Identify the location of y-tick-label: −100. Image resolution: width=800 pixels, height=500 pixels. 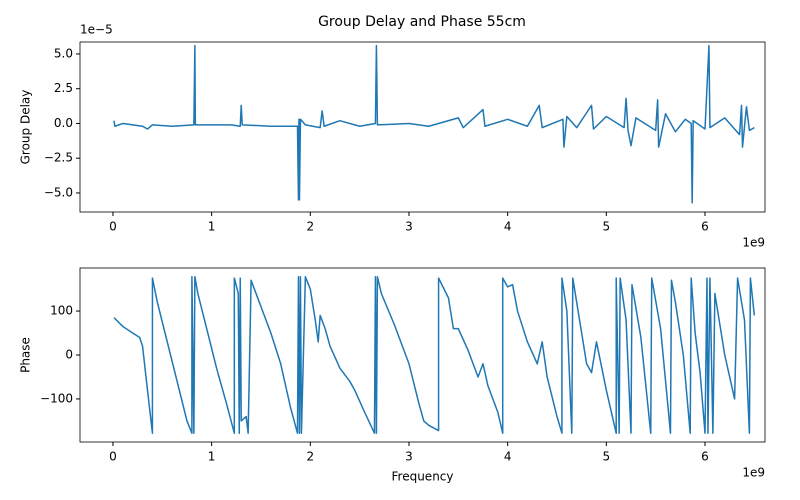
(56, 398).